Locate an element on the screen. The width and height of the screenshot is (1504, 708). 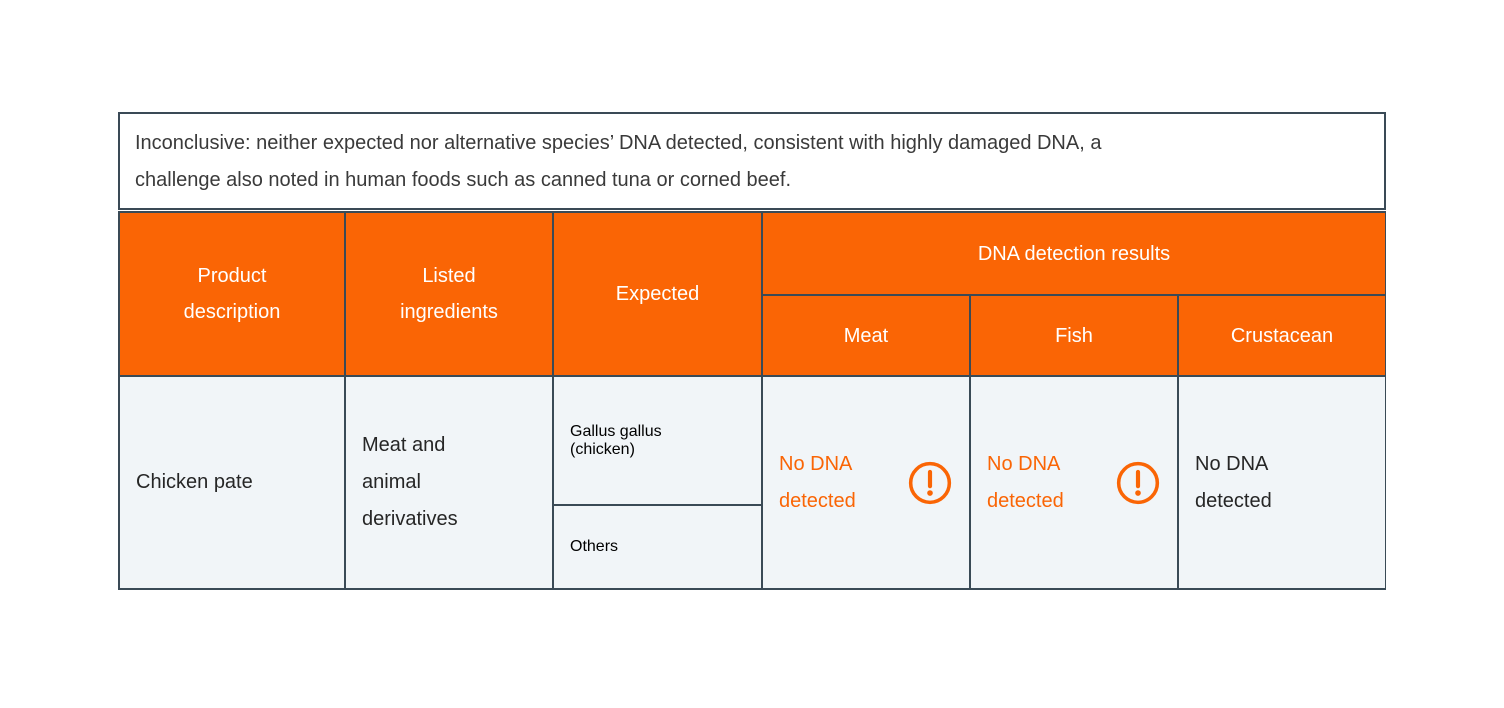
header-crustacean-label: Crustacean is located at coordinates (1282, 335).